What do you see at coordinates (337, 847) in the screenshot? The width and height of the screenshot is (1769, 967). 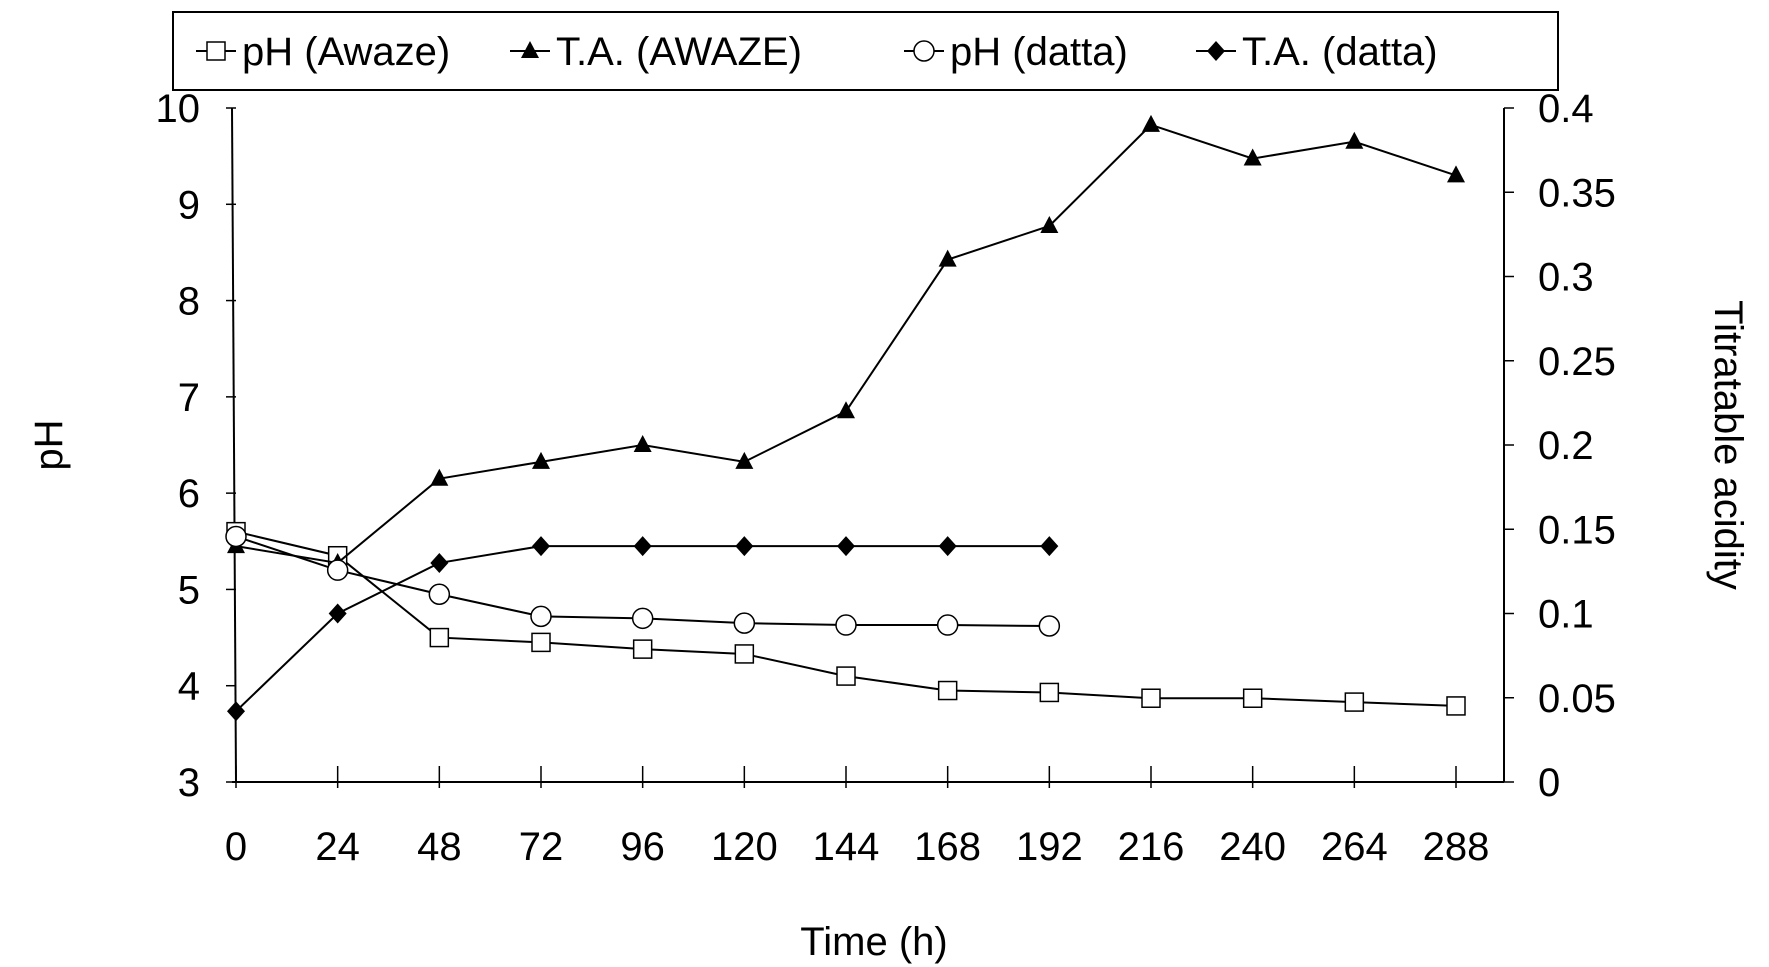 I see `x-tick-label: 24` at bounding box center [337, 847].